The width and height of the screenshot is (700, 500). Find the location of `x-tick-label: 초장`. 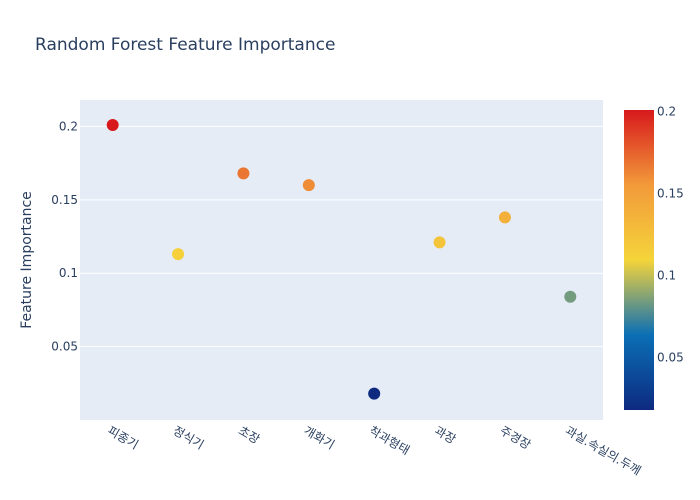

x-tick-label: 초장 is located at coordinates (249, 434).